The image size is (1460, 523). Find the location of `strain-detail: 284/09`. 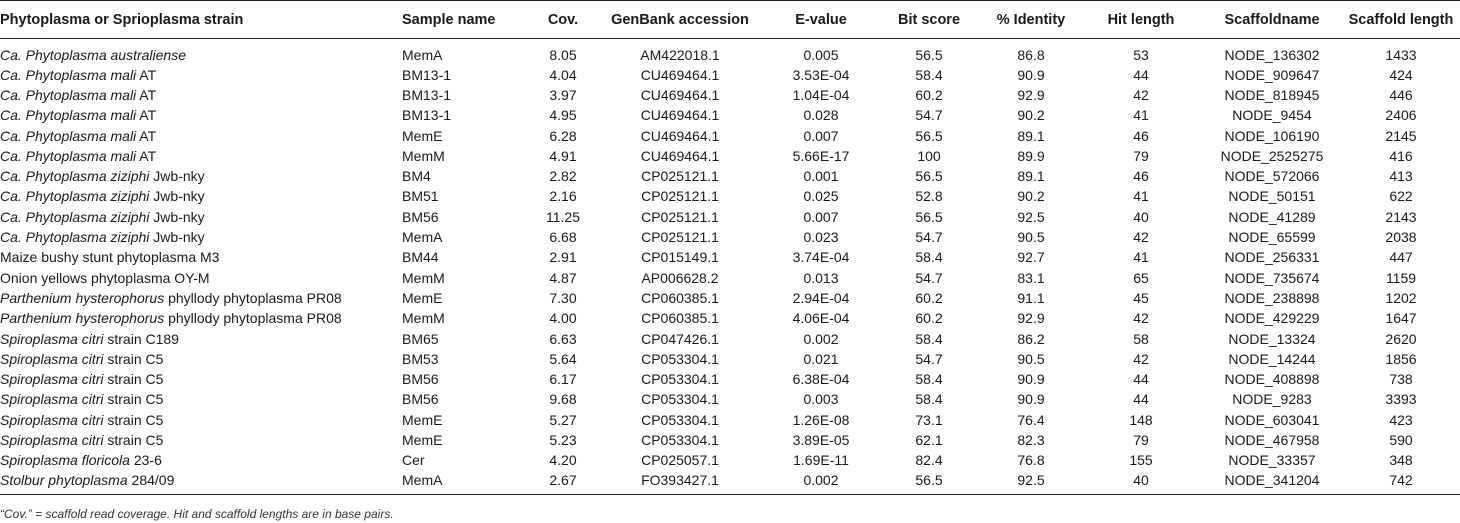

strain-detail: 284/09 is located at coordinates (151, 479).